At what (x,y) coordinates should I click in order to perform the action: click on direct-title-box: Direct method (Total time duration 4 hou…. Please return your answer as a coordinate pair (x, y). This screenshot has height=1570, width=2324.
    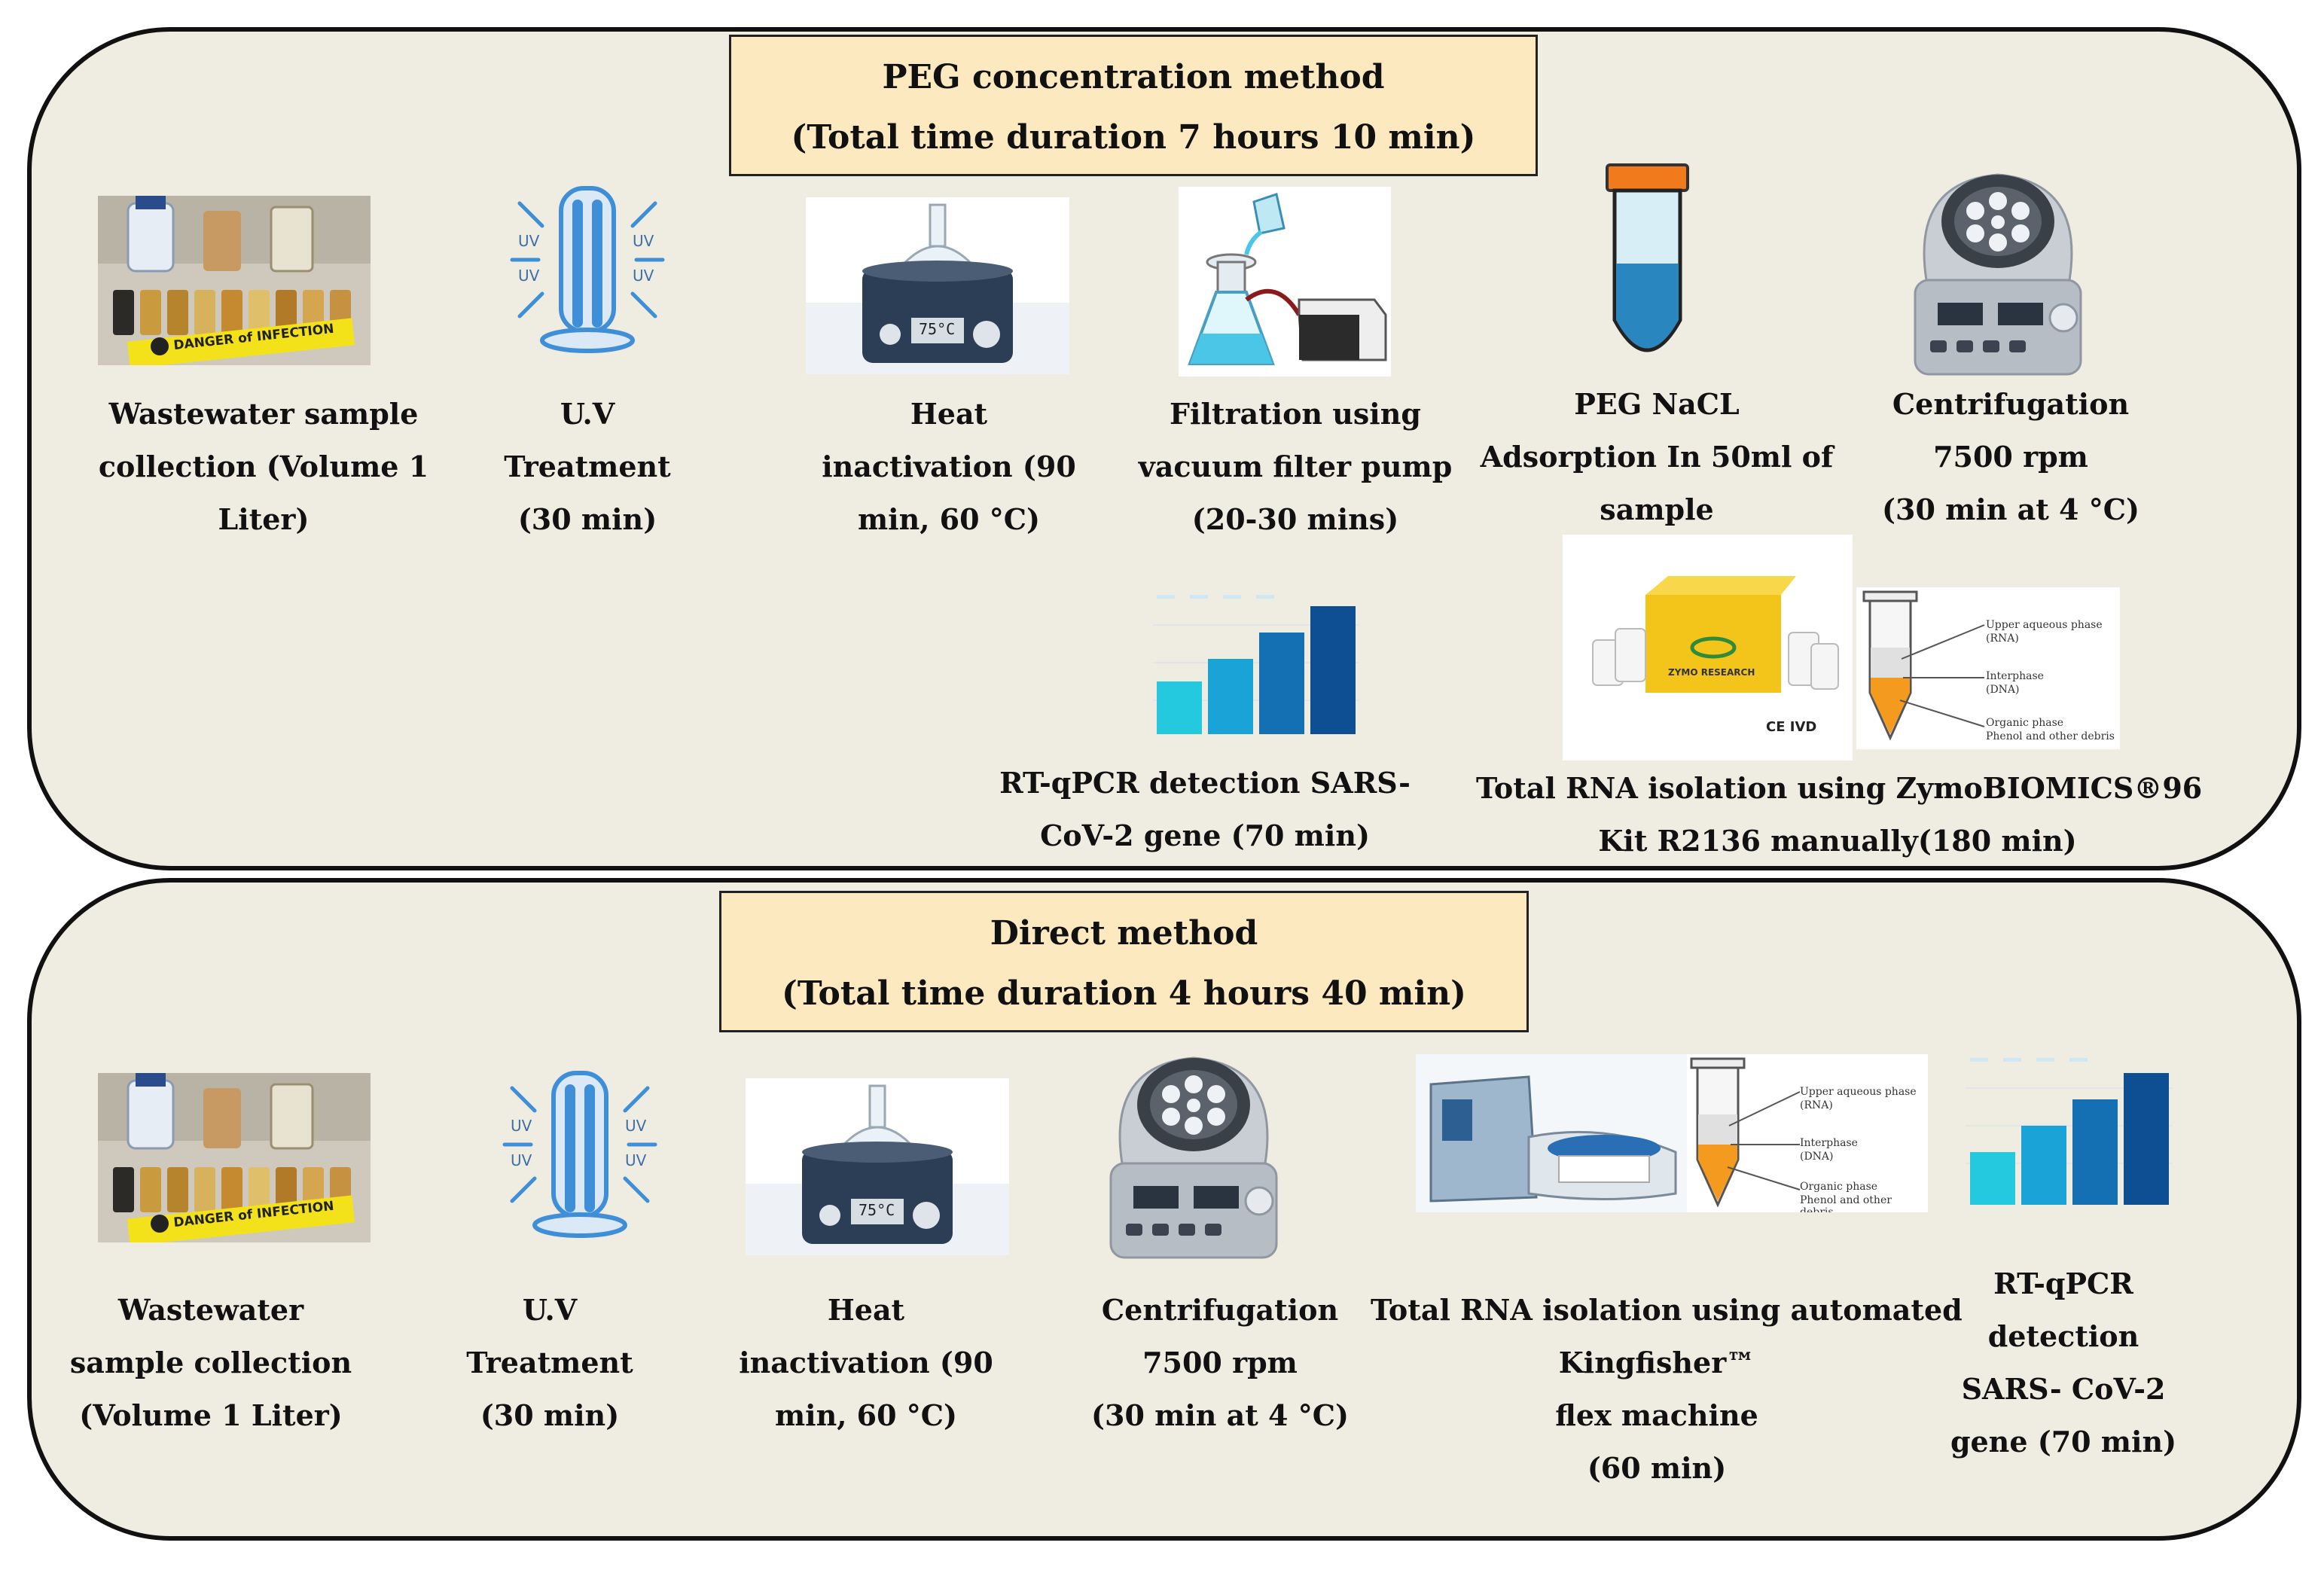
    Looking at the image, I should click on (1124, 961).